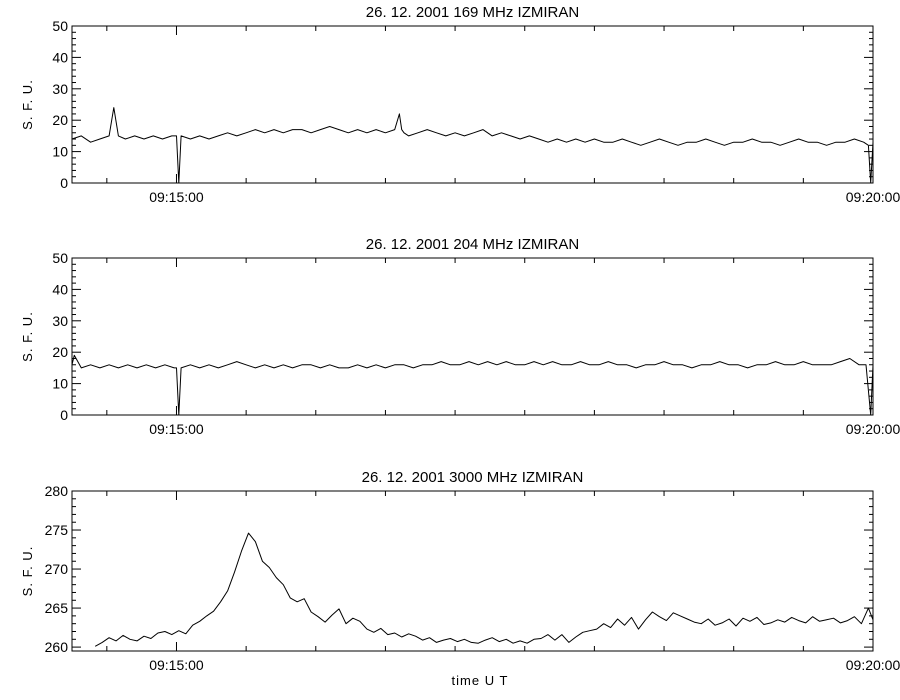 This screenshot has height=700, width=900. Describe the element at coordinates (57, 647) in the screenshot. I see `y-tick-label: 260` at that location.